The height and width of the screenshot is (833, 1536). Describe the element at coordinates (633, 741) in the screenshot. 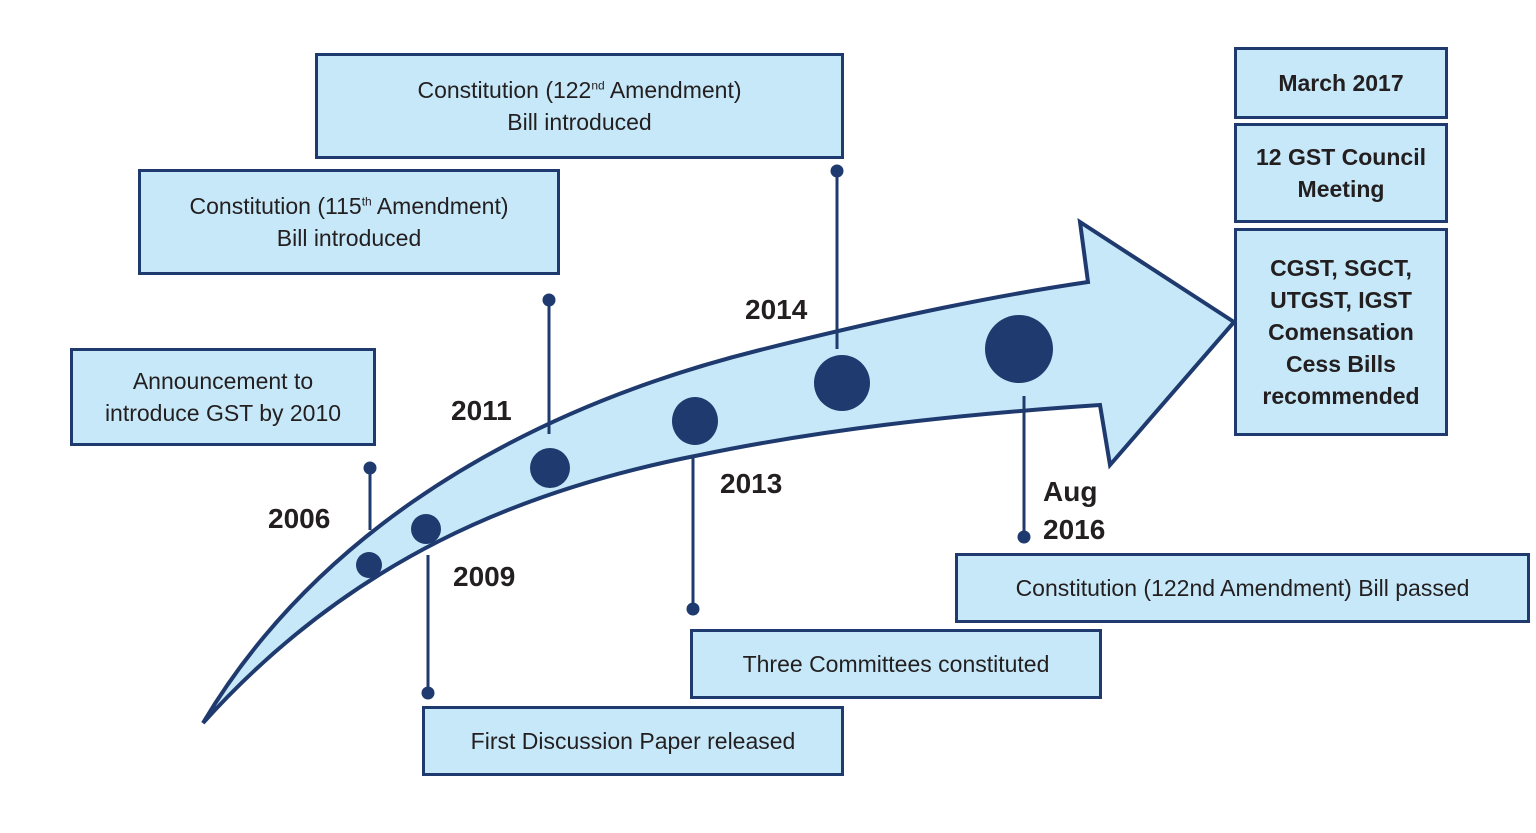

I see `event-box-2009: First Discussion Paper released` at that location.